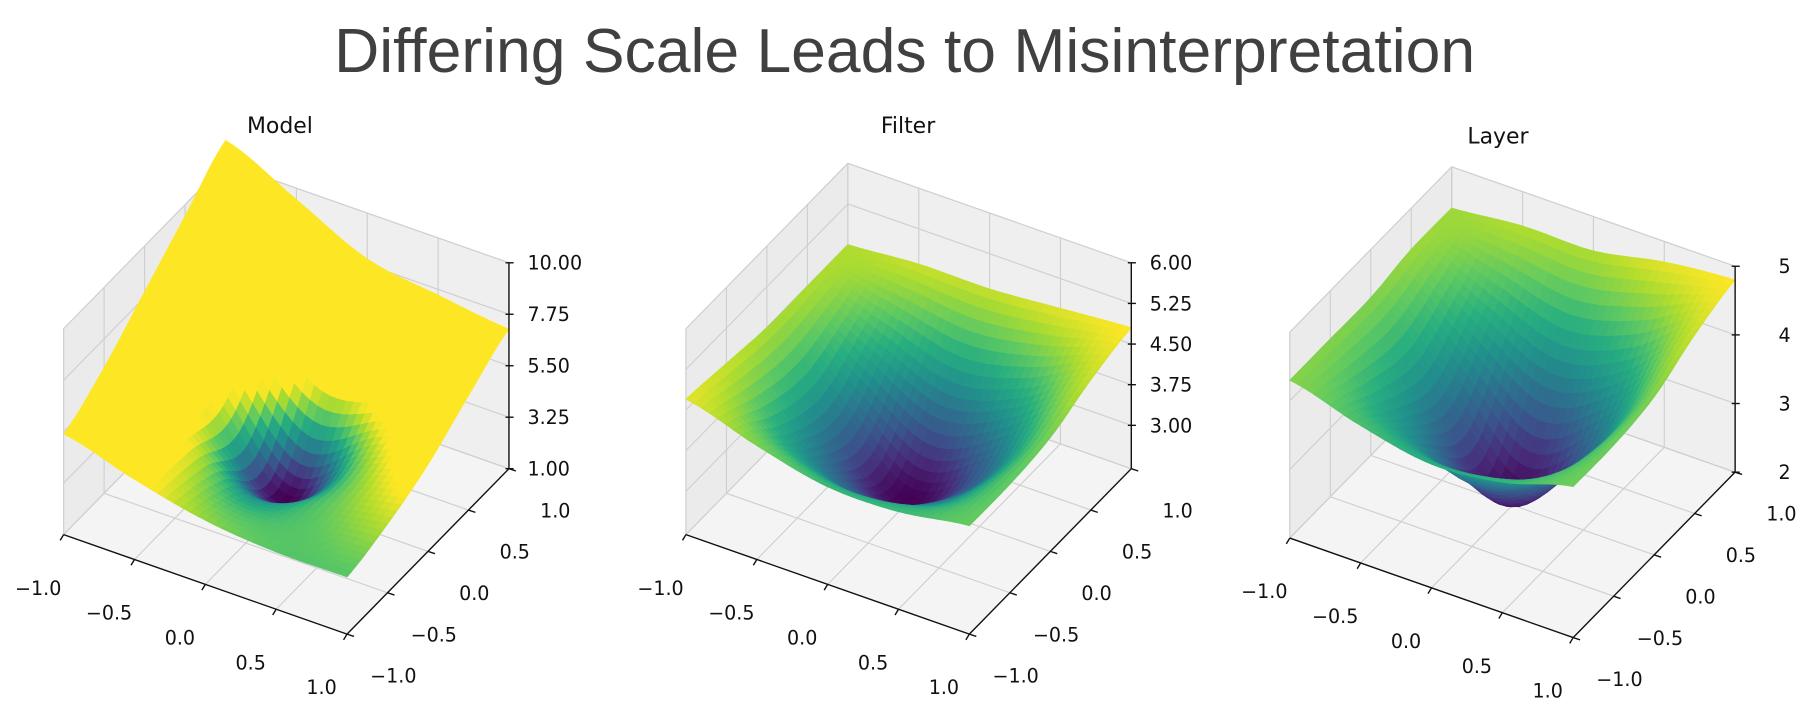 The image size is (1808, 728). Describe the element at coordinates (908, 126) in the screenshot. I see `subplot-title: Filter` at that location.